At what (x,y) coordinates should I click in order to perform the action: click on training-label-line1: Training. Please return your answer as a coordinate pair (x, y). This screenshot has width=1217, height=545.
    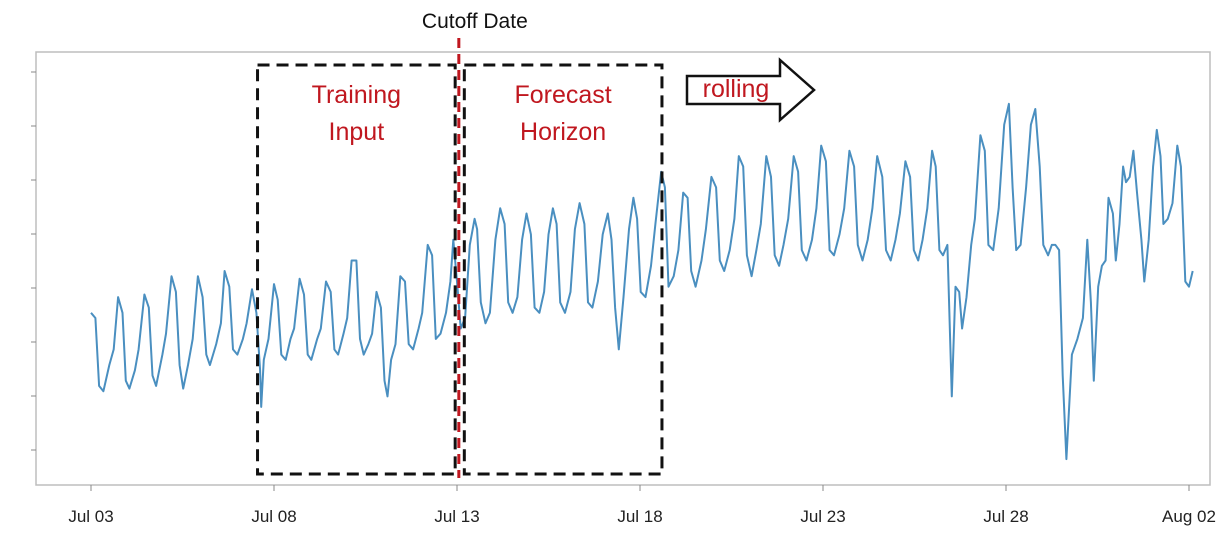
    Looking at the image, I should click on (356, 95).